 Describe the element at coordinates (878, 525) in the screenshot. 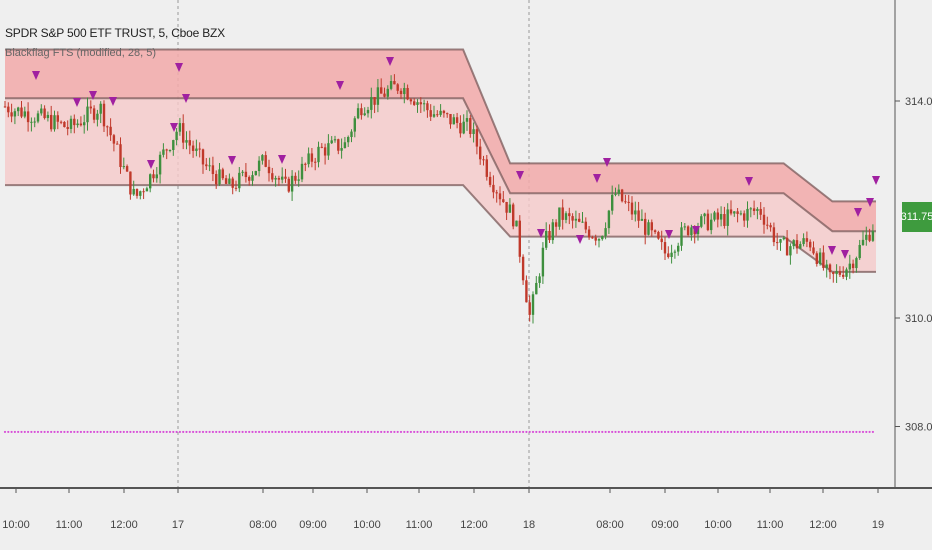

I see `time-tick-label: 19` at that location.